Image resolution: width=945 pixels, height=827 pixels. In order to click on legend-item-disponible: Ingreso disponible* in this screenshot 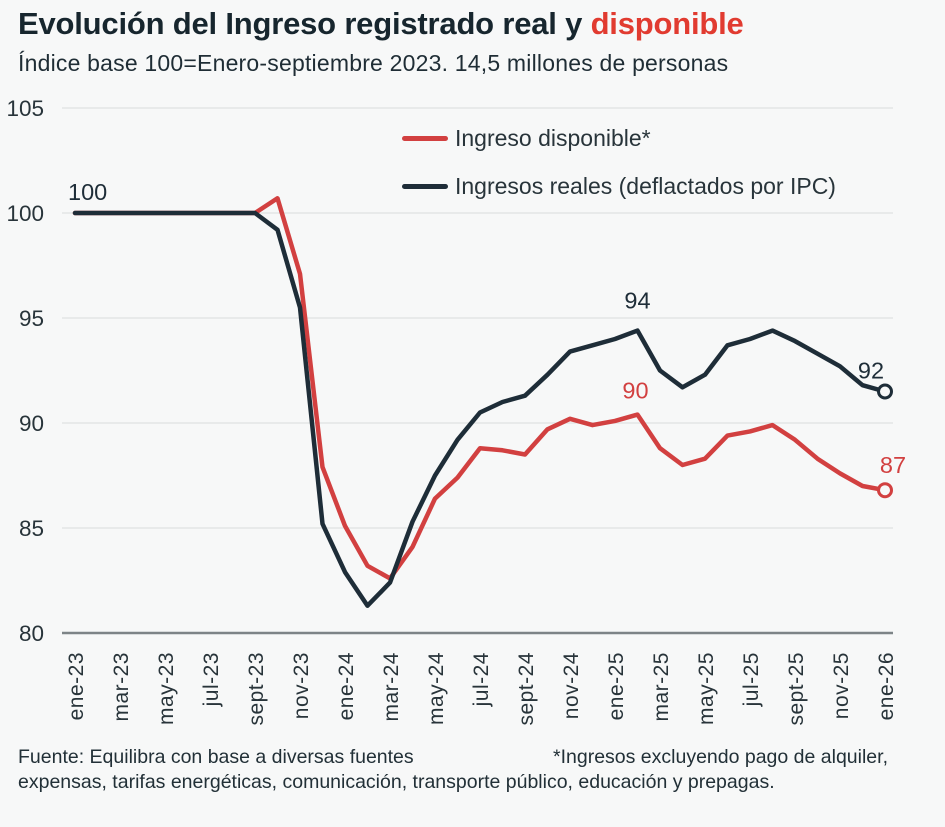, I will do `click(619, 138)`.